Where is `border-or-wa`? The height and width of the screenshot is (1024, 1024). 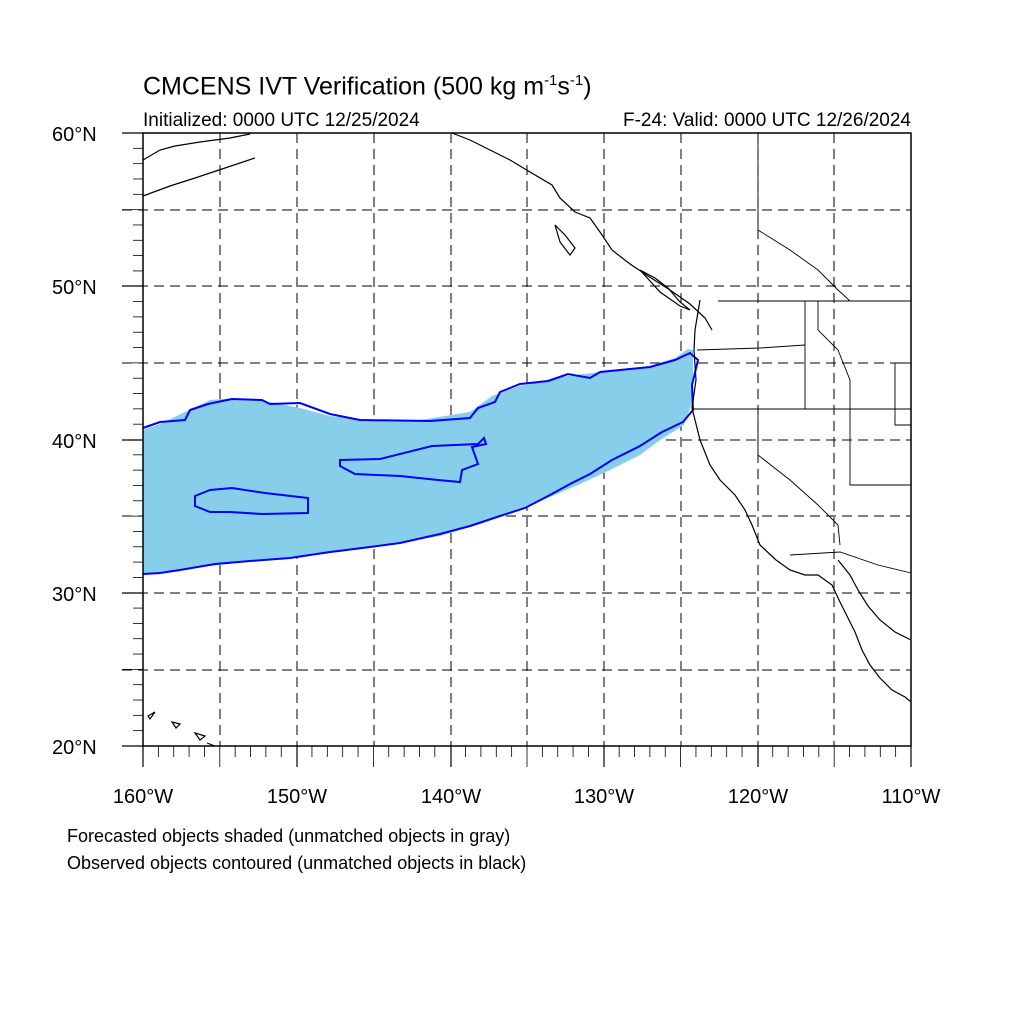
border-or-wa is located at coordinates (751, 347).